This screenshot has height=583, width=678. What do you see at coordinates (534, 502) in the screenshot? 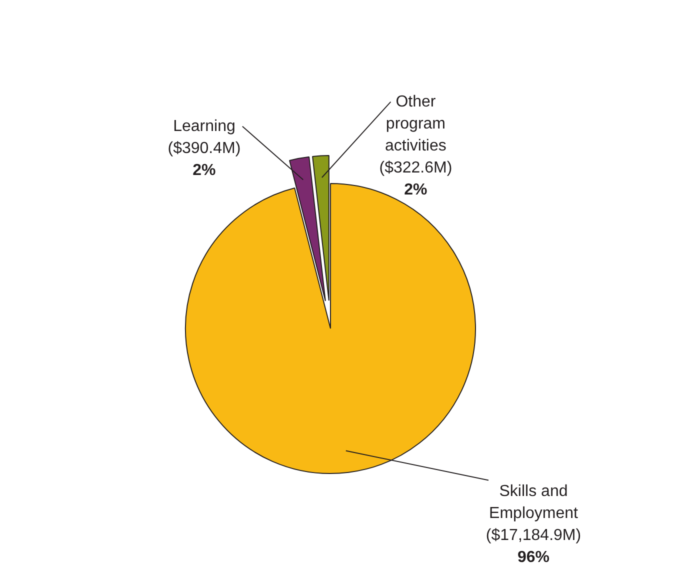
I see `slice-label: Skills and Employment` at bounding box center [534, 502].